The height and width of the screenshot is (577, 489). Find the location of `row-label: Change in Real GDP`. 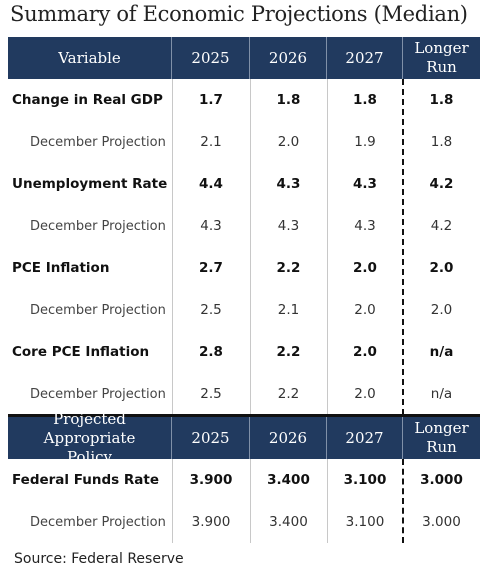

row-label: Change in Real GDP is located at coordinates (87, 100).